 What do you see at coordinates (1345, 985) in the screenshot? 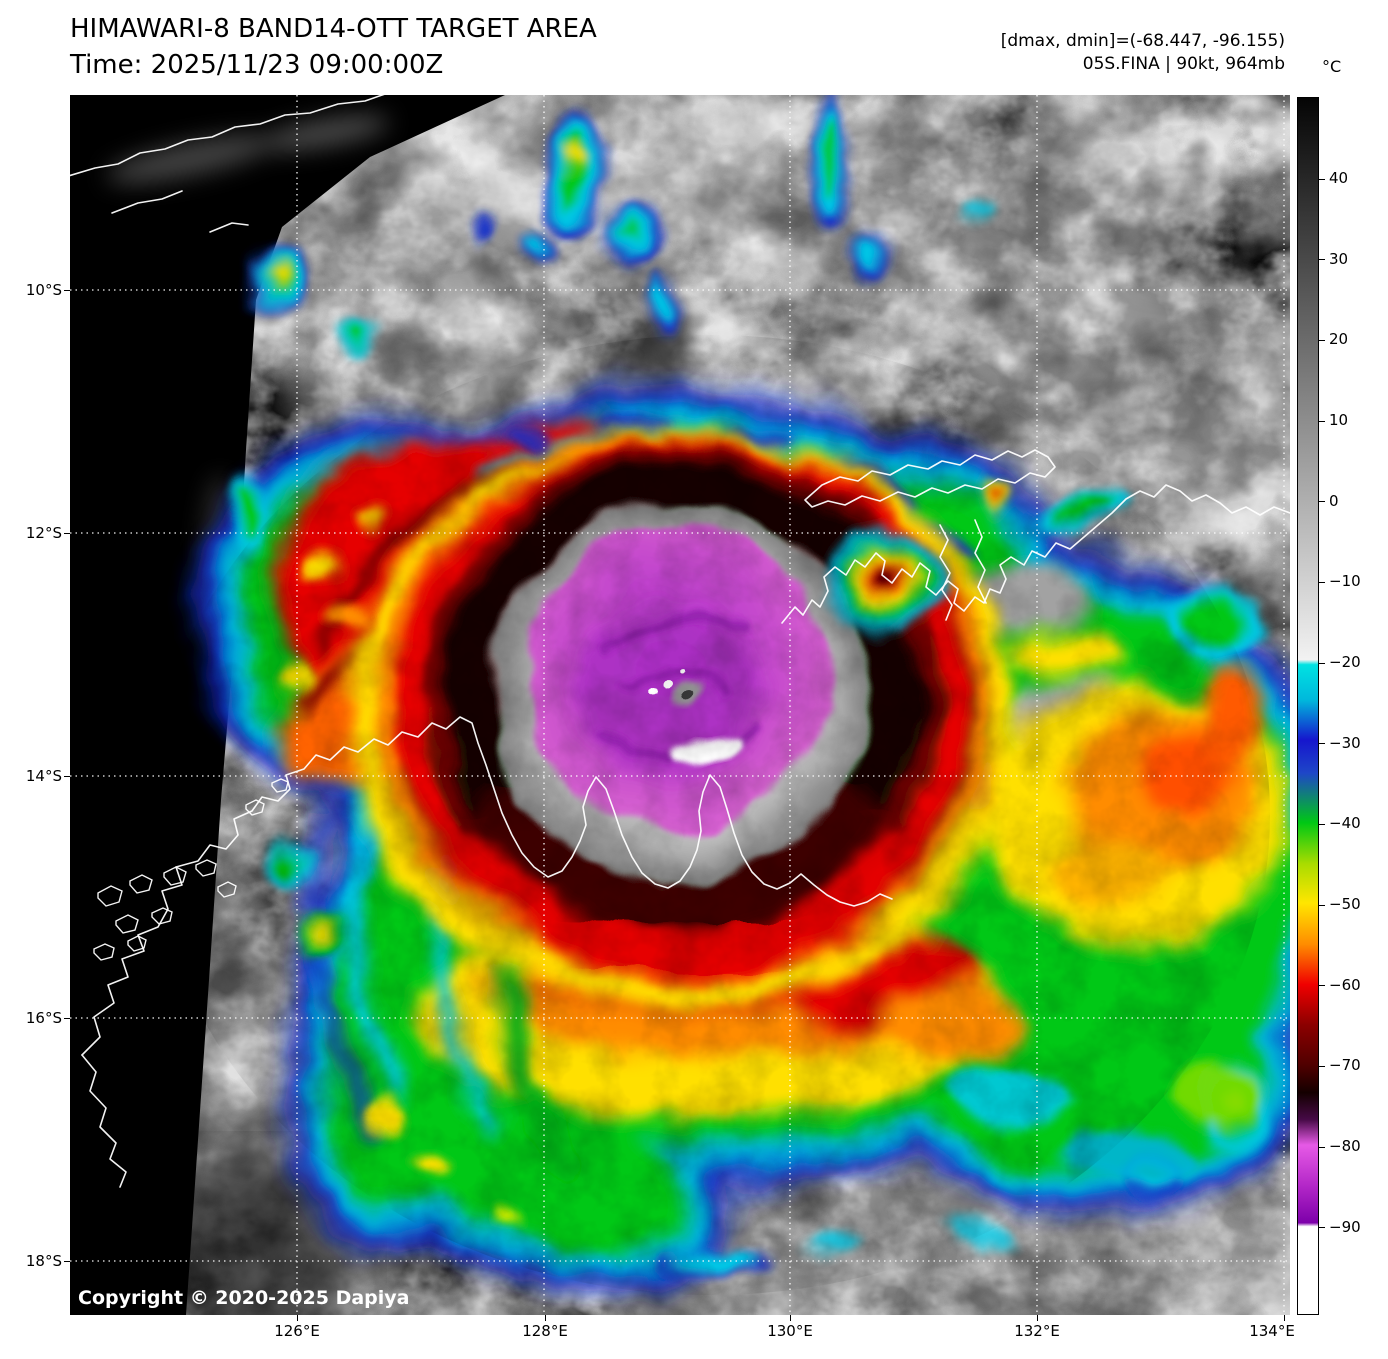
I see `colorbar-tick-label: −60` at bounding box center [1345, 985].